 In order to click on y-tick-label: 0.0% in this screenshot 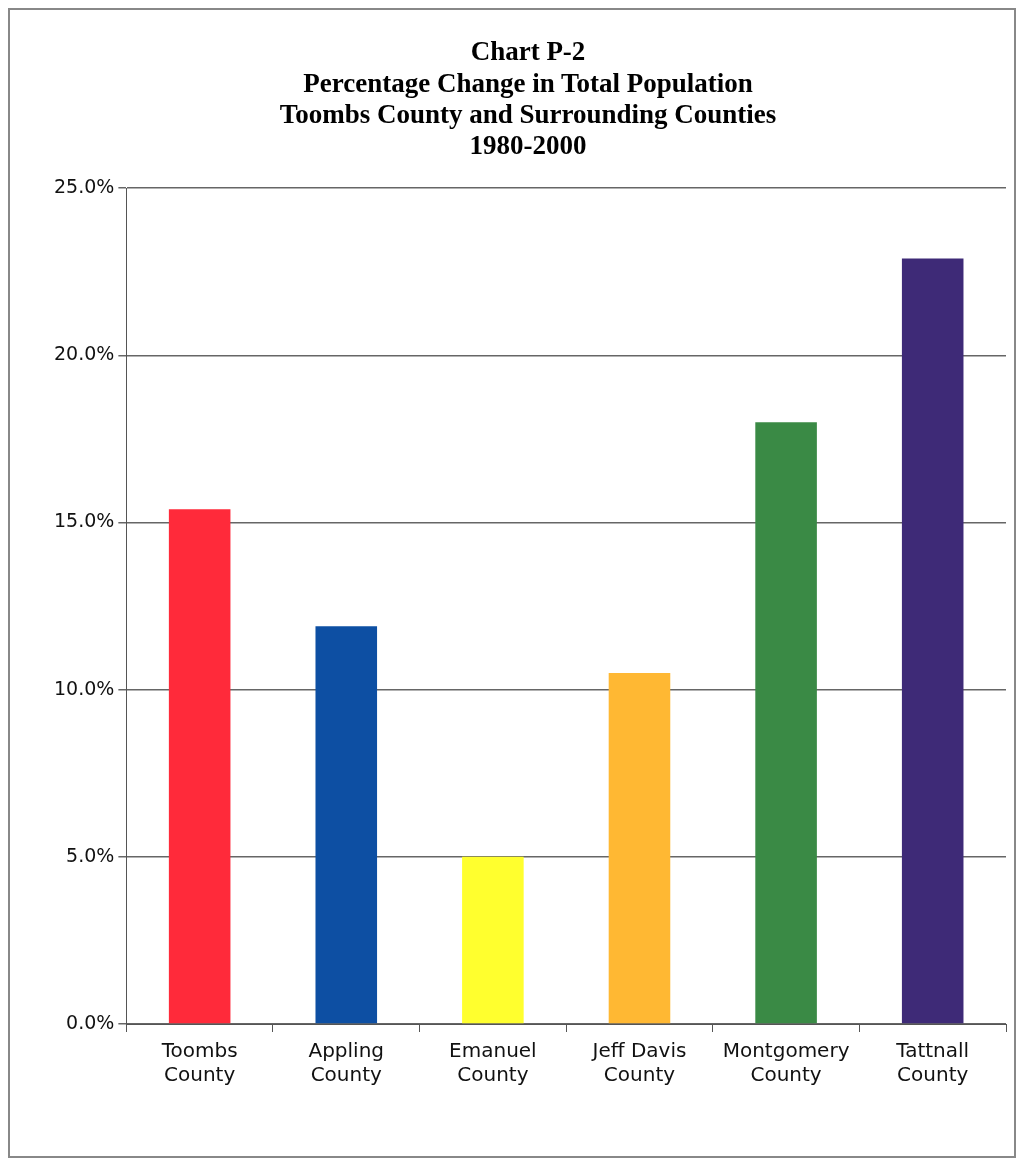, I will do `click(90, 1021)`.